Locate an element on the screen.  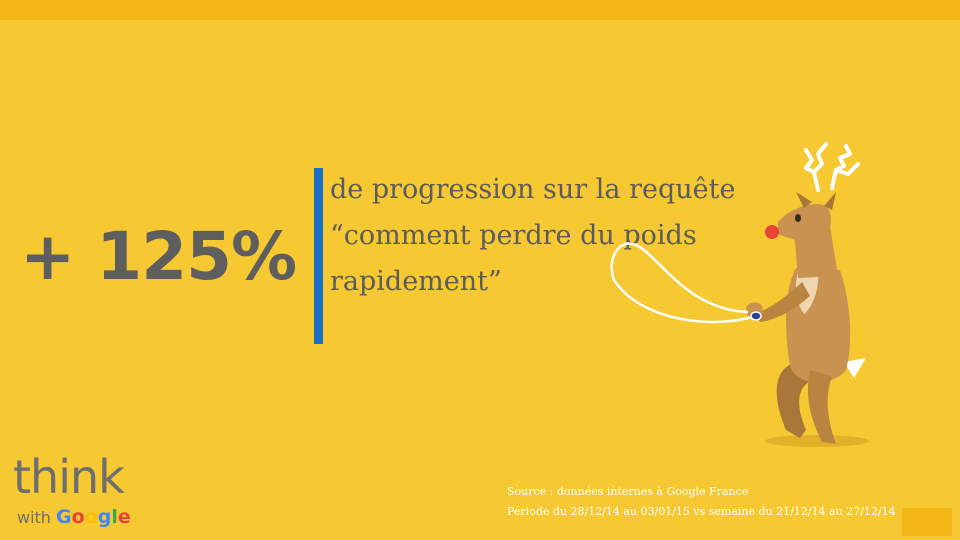
logo-with-google: with Google is located at coordinates (74, 517).